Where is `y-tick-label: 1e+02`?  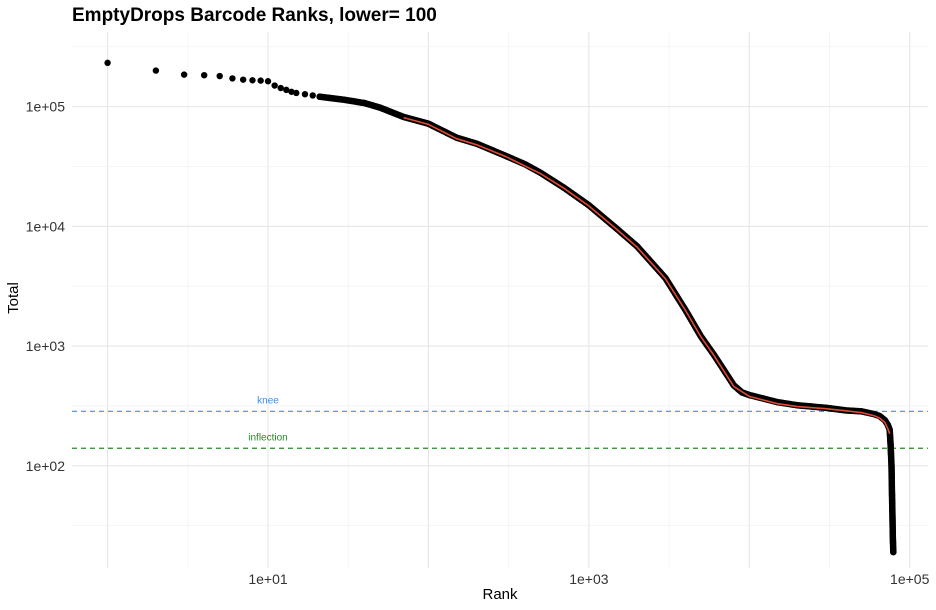 y-tick-label: 1e+02 is located at coordinates (46, 466).